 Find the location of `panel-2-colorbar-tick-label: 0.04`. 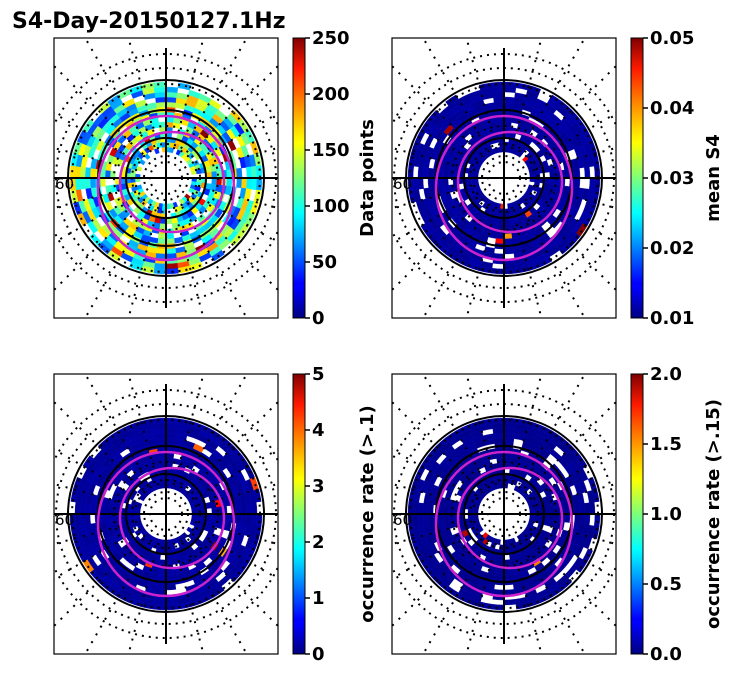

panel-2-colorbar-tick-label: 0.04 is located at coordinates (672, 108).